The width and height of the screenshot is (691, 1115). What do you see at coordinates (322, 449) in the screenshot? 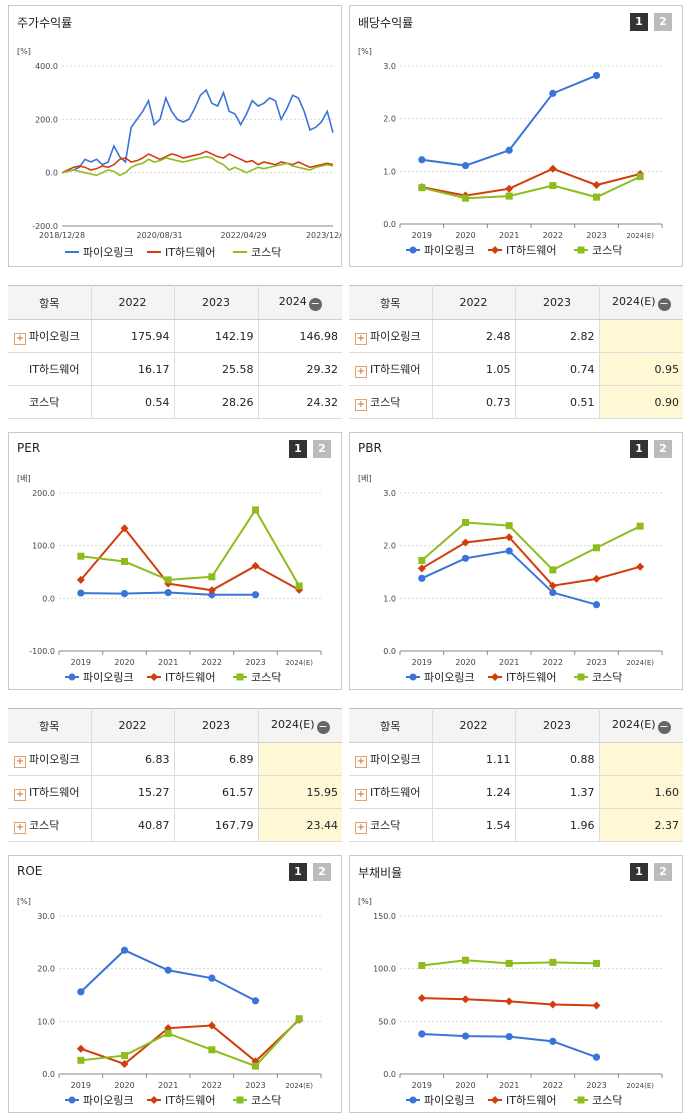
I see `per-toggle-2-button: 2` at bounding box center [322, 449].